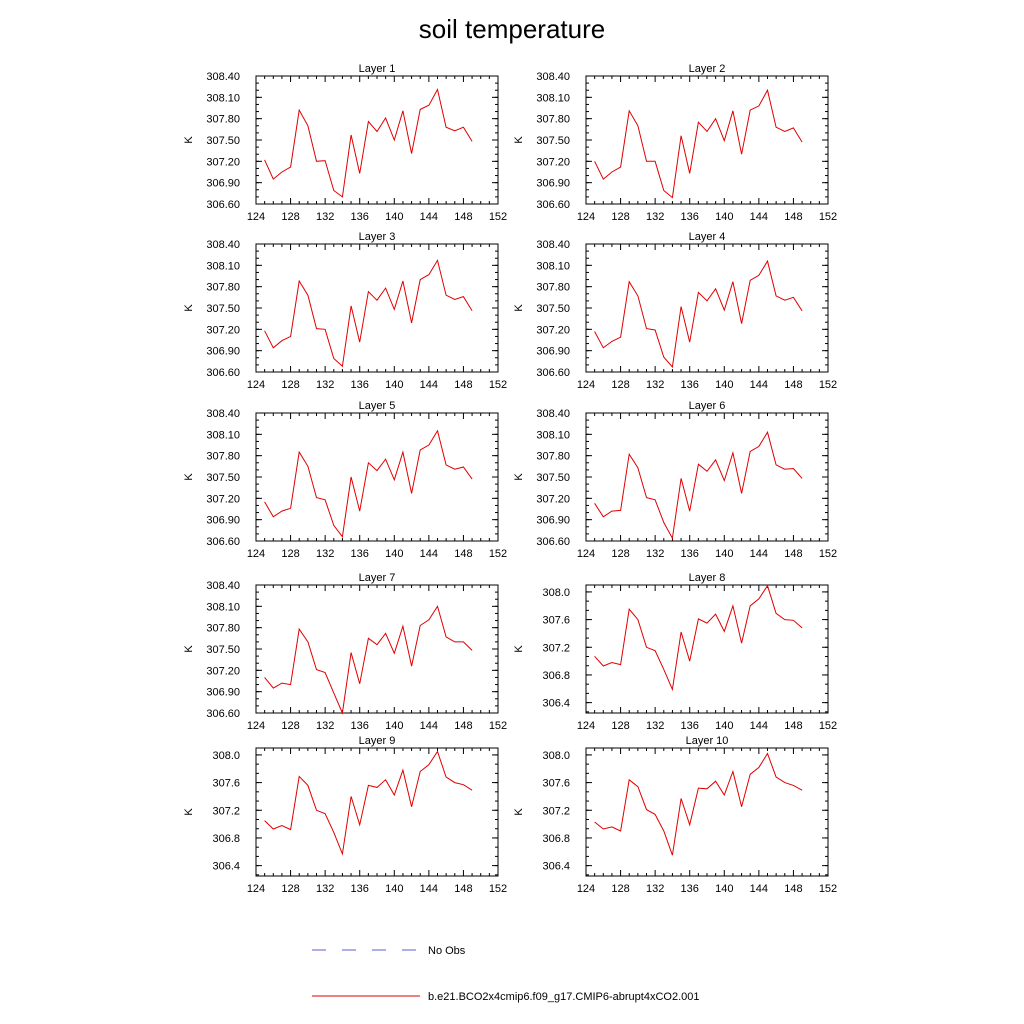 The image size is (1024, 1024). Describe the element at coordinates (223, 77) in the screenshot. I see `y-tick-label: 308.40` at that location.